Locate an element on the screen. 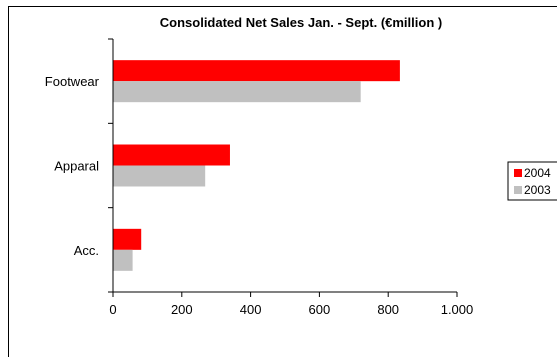 The height and width of the screenshot is (357, 557). legend: 2004 2003 is located at coordinates (532, 181).